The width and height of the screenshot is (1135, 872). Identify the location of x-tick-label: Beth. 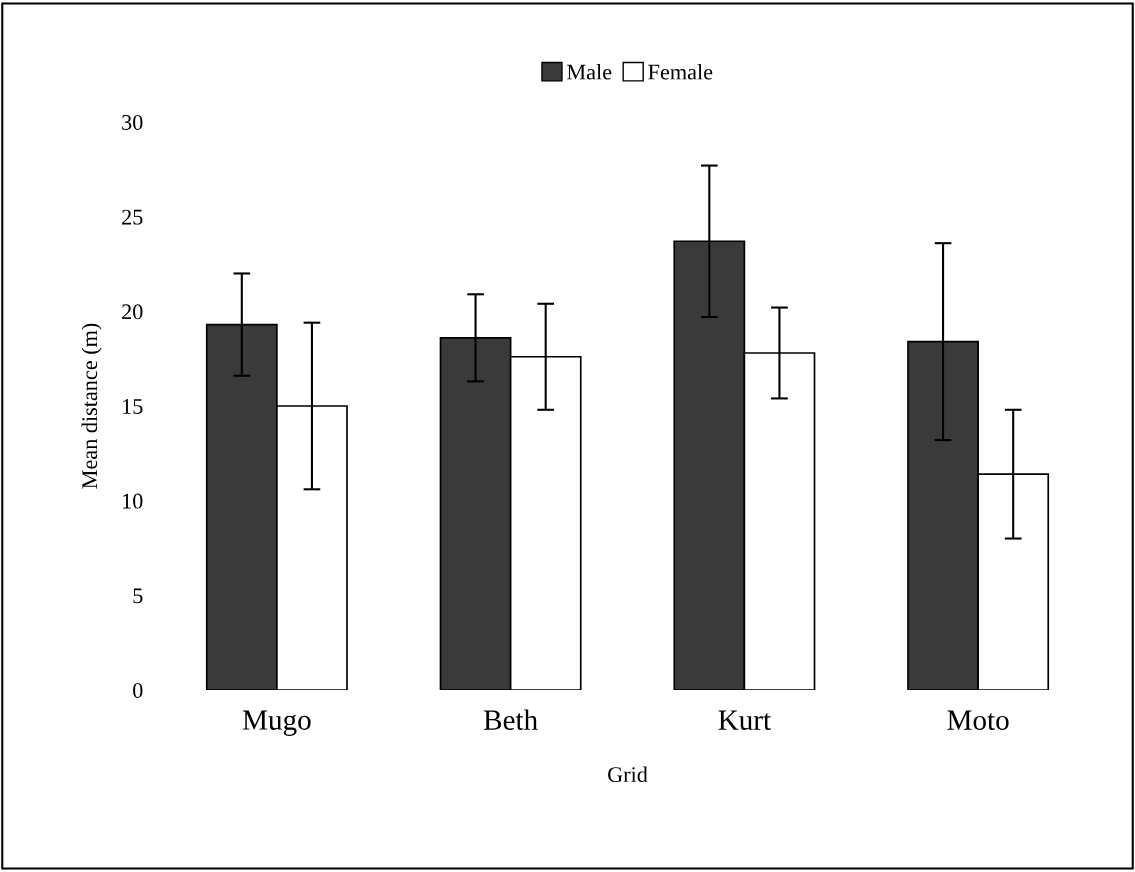
(510, 719).